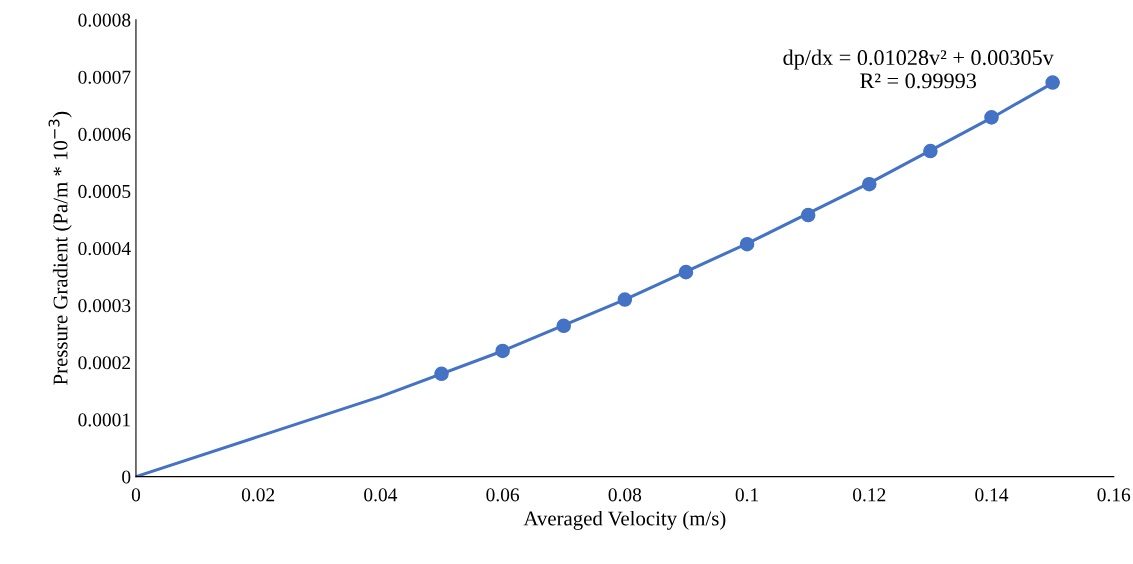  What do you see at coordinates (104, 363) in the screenshot?
I see `y-tick-label: 0.0002` at bounding box center [104, 363].